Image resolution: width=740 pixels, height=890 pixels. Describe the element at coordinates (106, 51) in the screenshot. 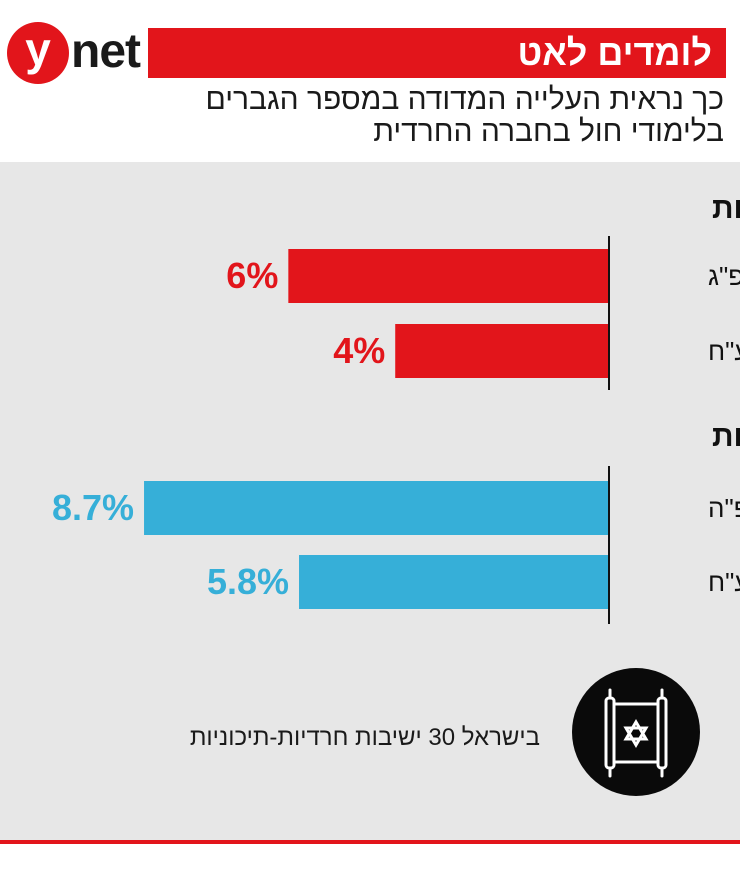

I see `ynet-logo-text: net` at that location.